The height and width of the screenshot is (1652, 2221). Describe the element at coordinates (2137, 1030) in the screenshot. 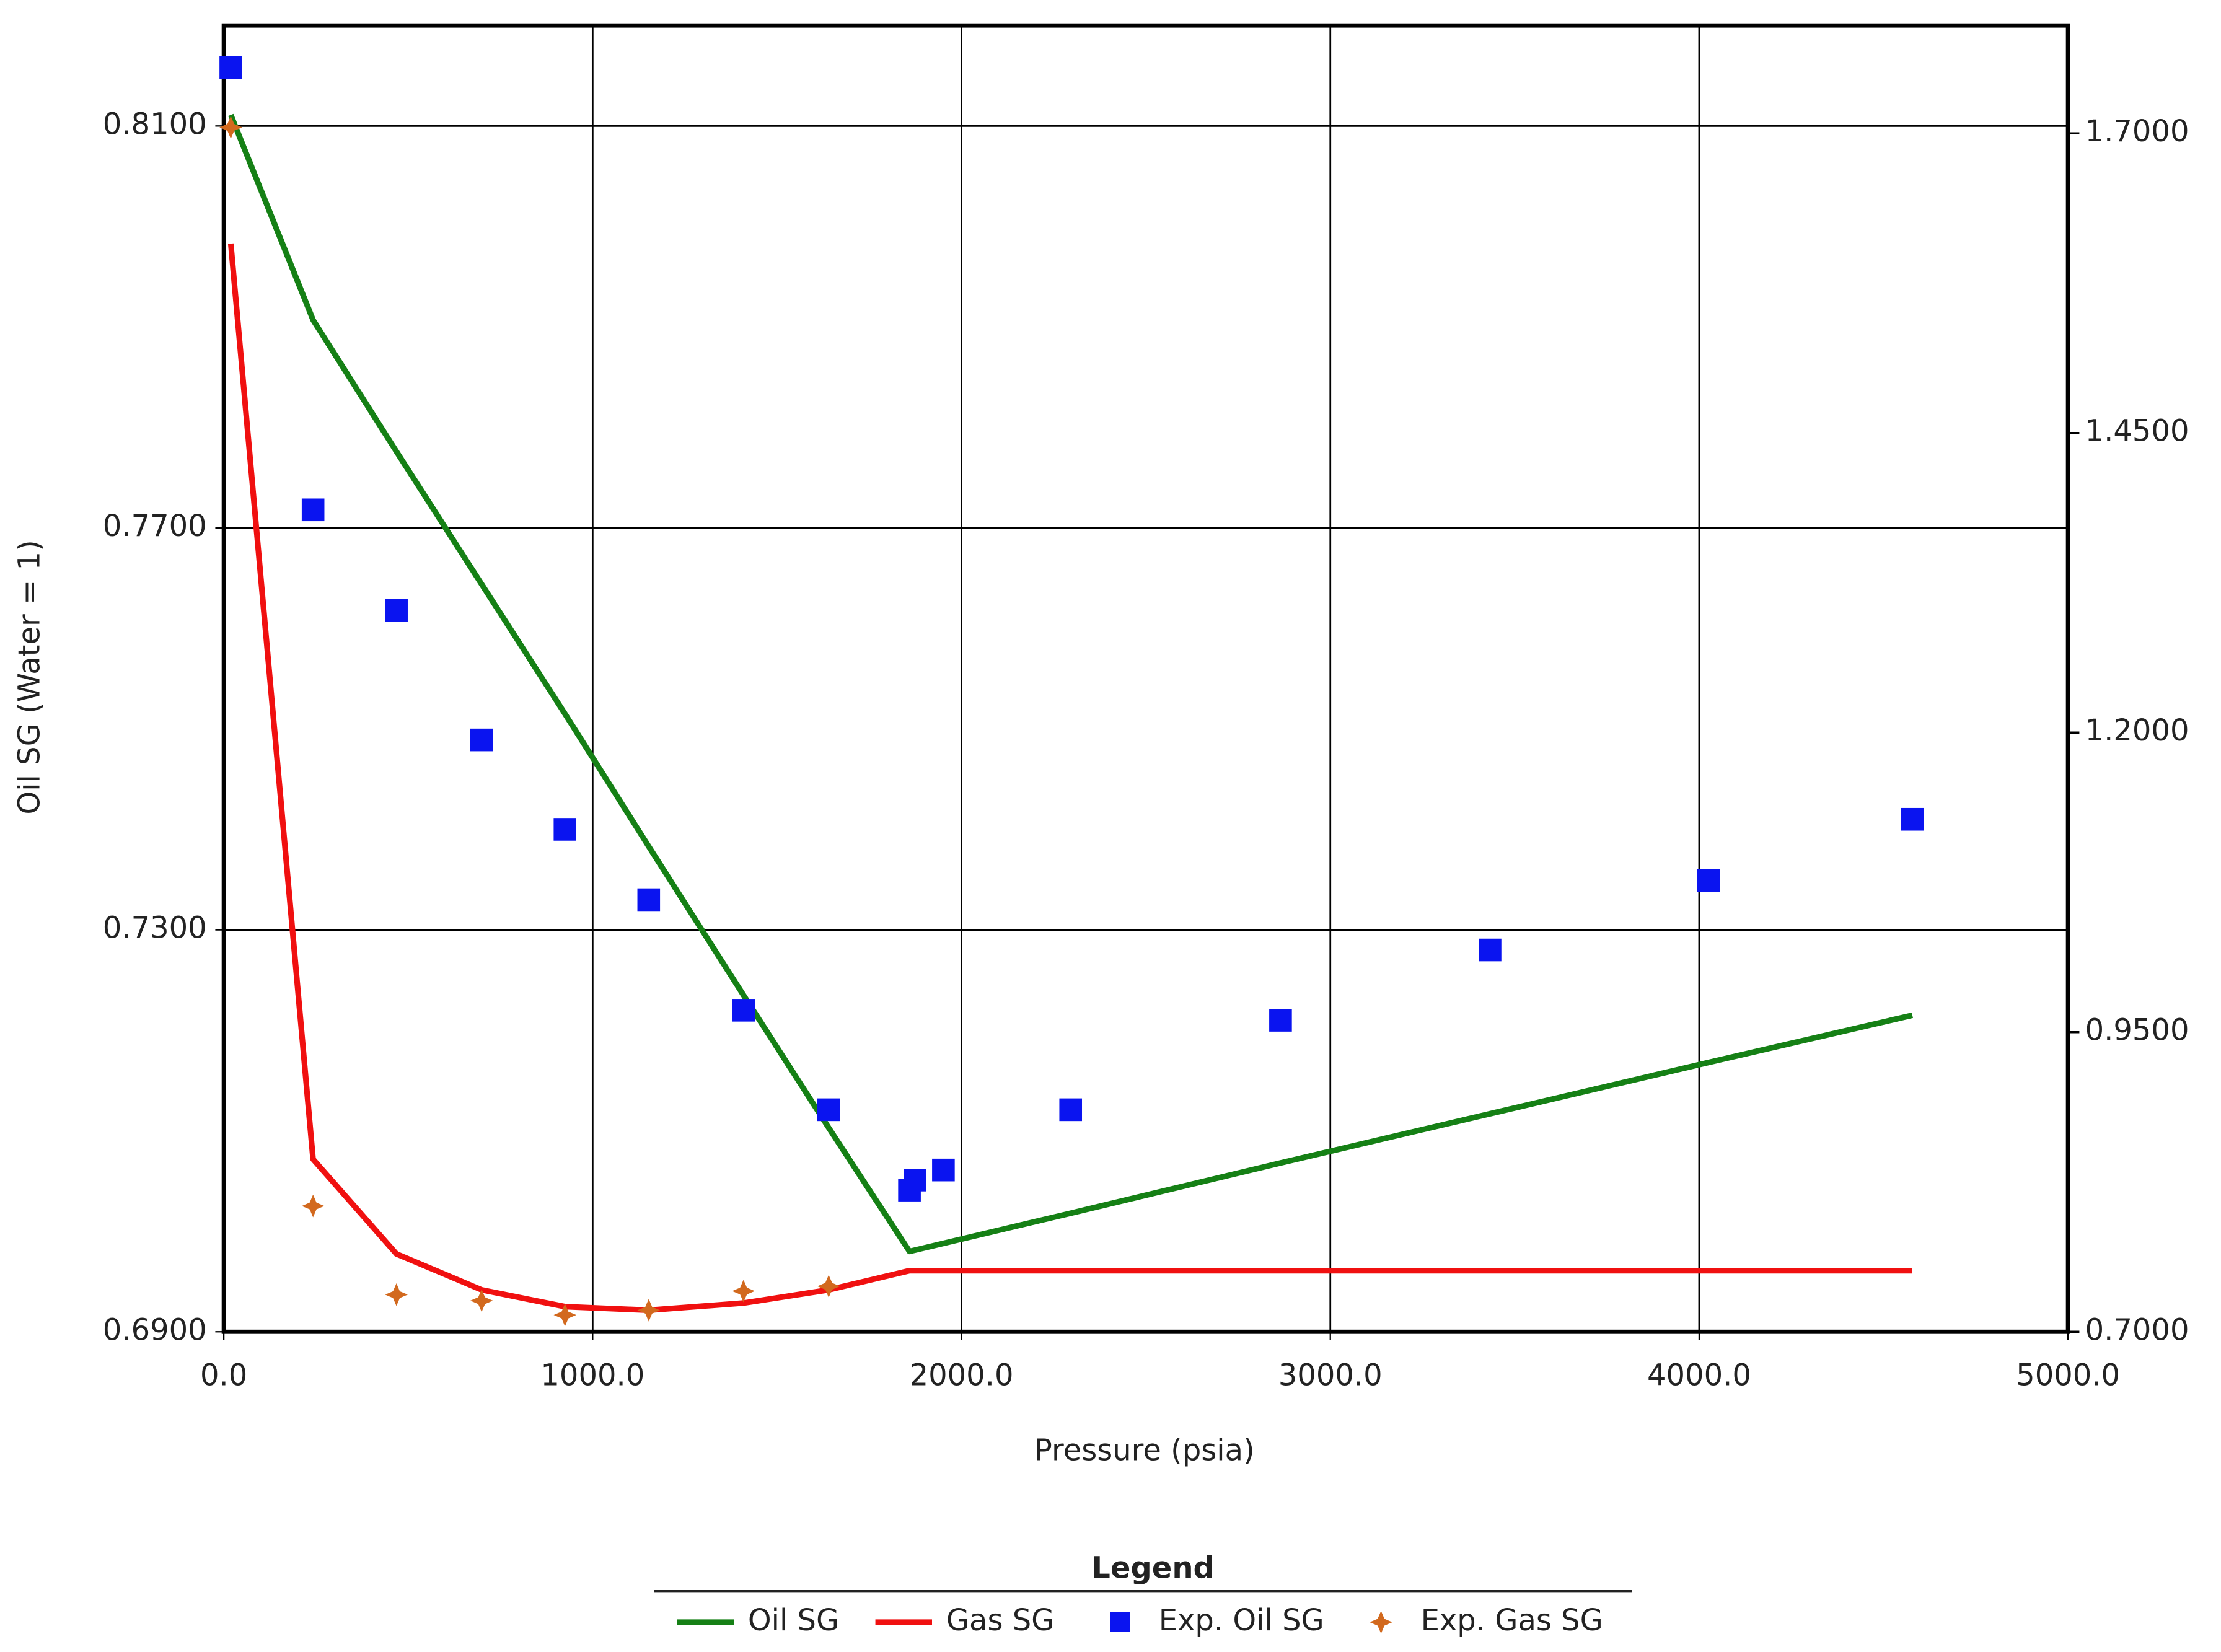

I see `y2-tick-label: 0.9500` at that location.